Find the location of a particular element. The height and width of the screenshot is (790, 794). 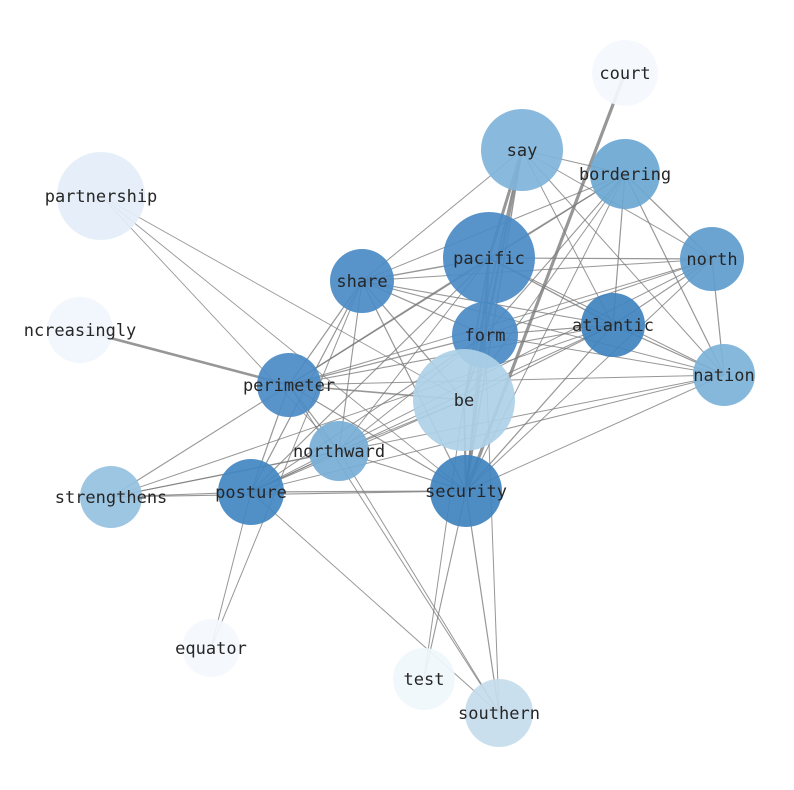

graph-node-label-bordering: bordering is located at coordinates (625, 175).